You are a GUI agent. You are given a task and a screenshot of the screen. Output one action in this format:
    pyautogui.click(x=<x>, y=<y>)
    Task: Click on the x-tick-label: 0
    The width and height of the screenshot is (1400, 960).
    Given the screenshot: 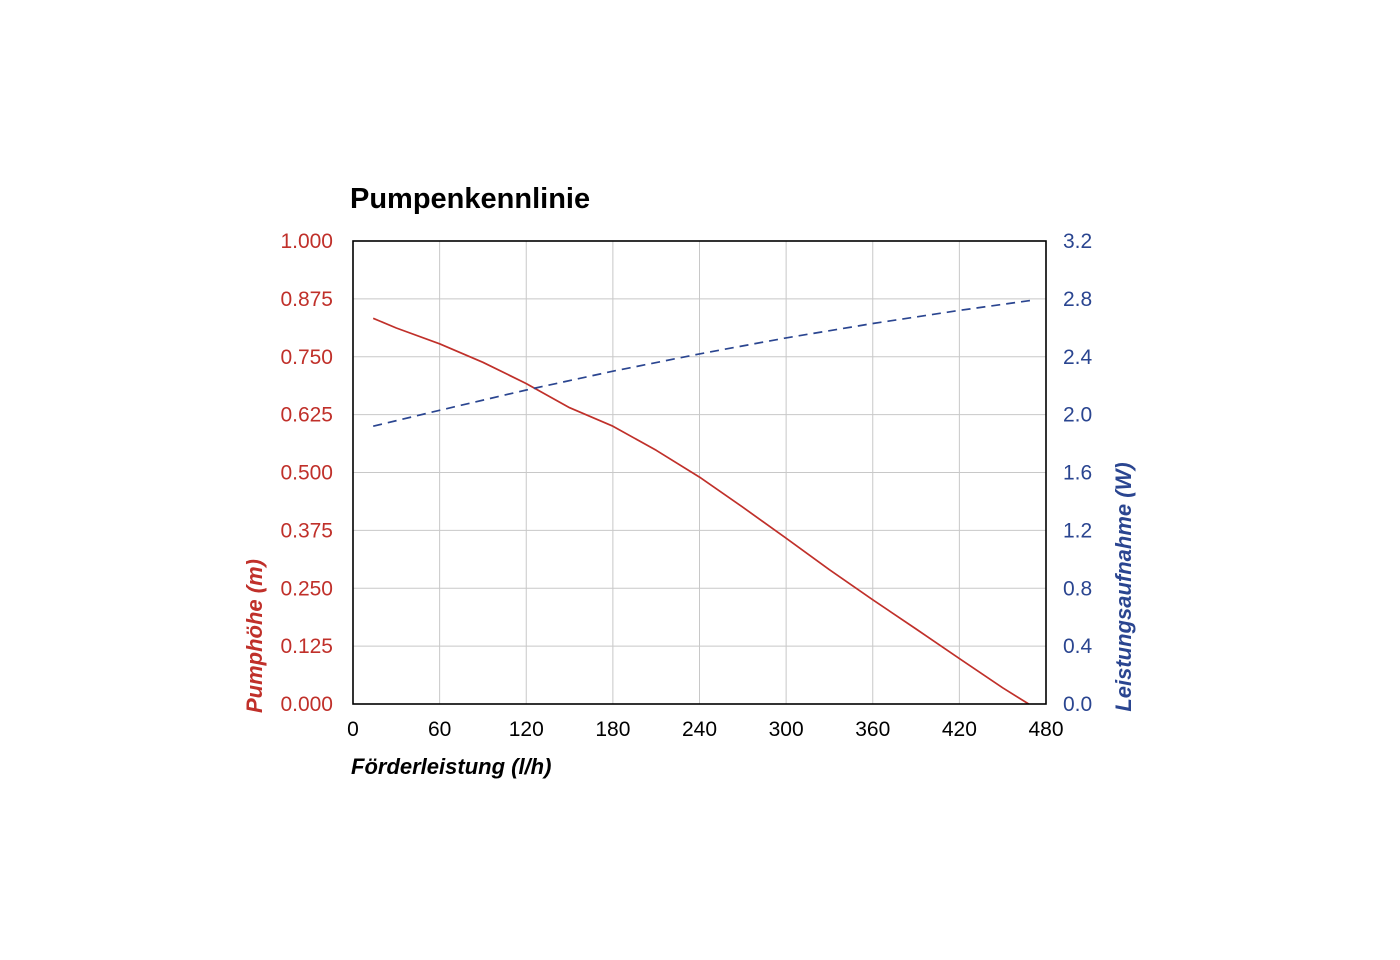 What is the action you would take?
    pyautogui.click(x=353, y=729)
    